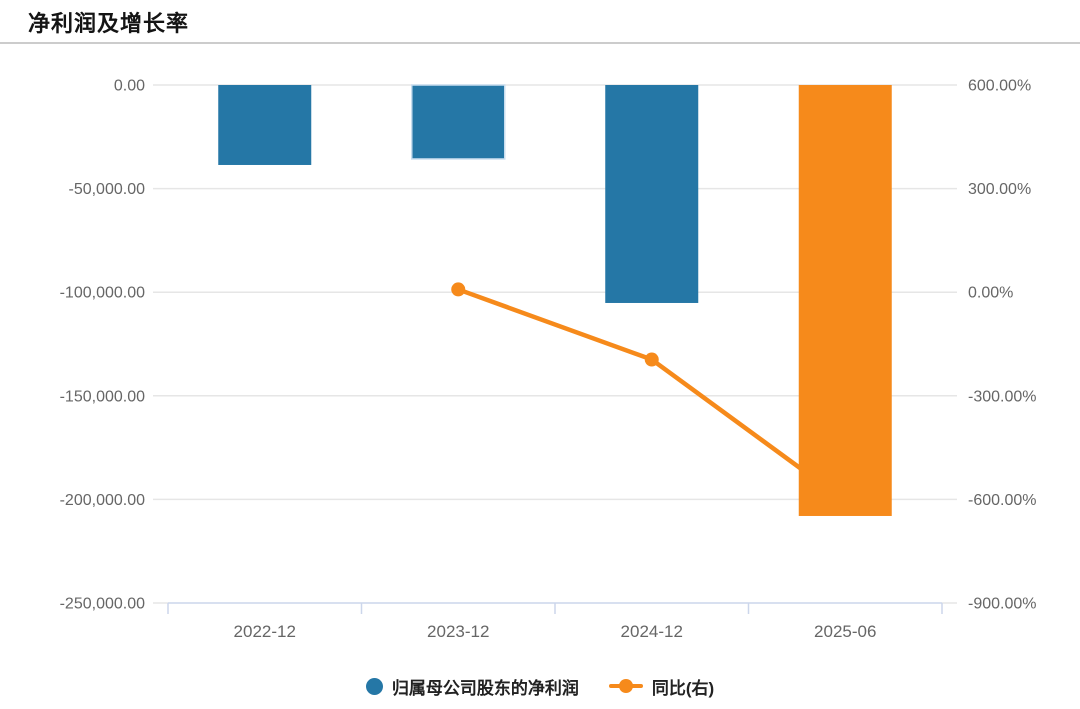 The height and width of the screenshot is (709, 1080). I want to click on legend-label: 同比(右), so click(683, 688).